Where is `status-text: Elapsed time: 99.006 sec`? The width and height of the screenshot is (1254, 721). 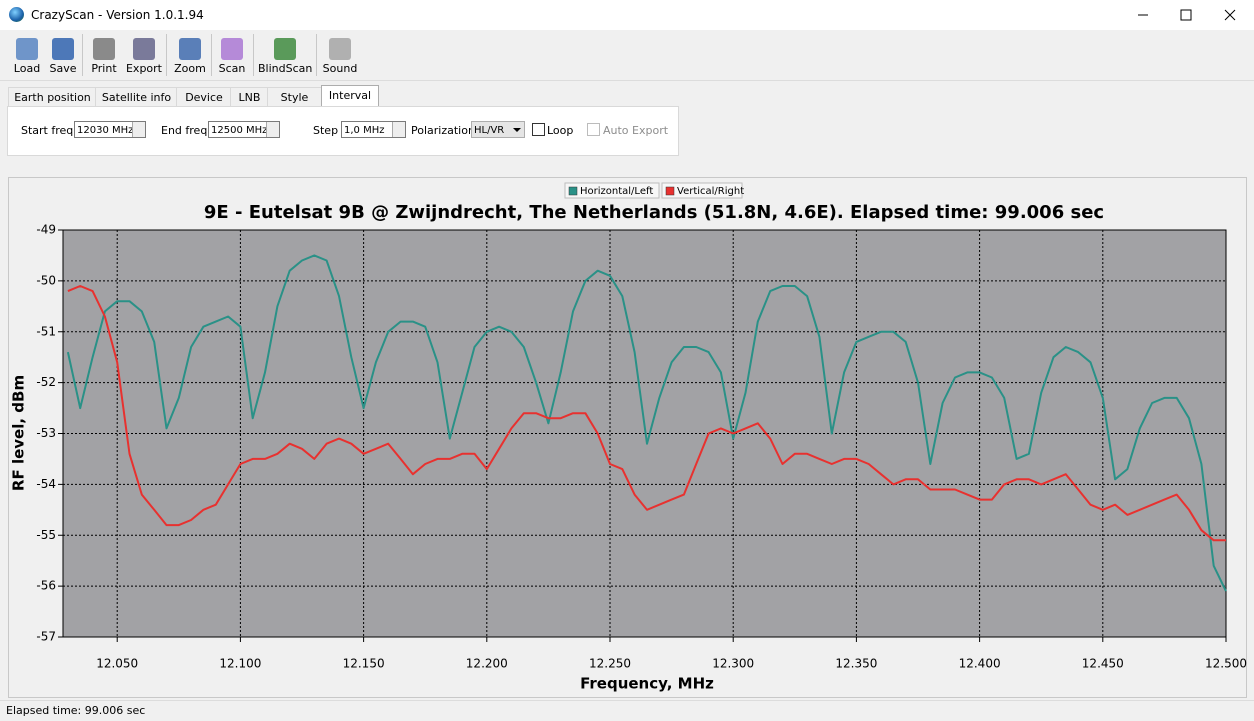 status-text: Elapsed time: 99.006 sec is located at coordinates (76, 710).